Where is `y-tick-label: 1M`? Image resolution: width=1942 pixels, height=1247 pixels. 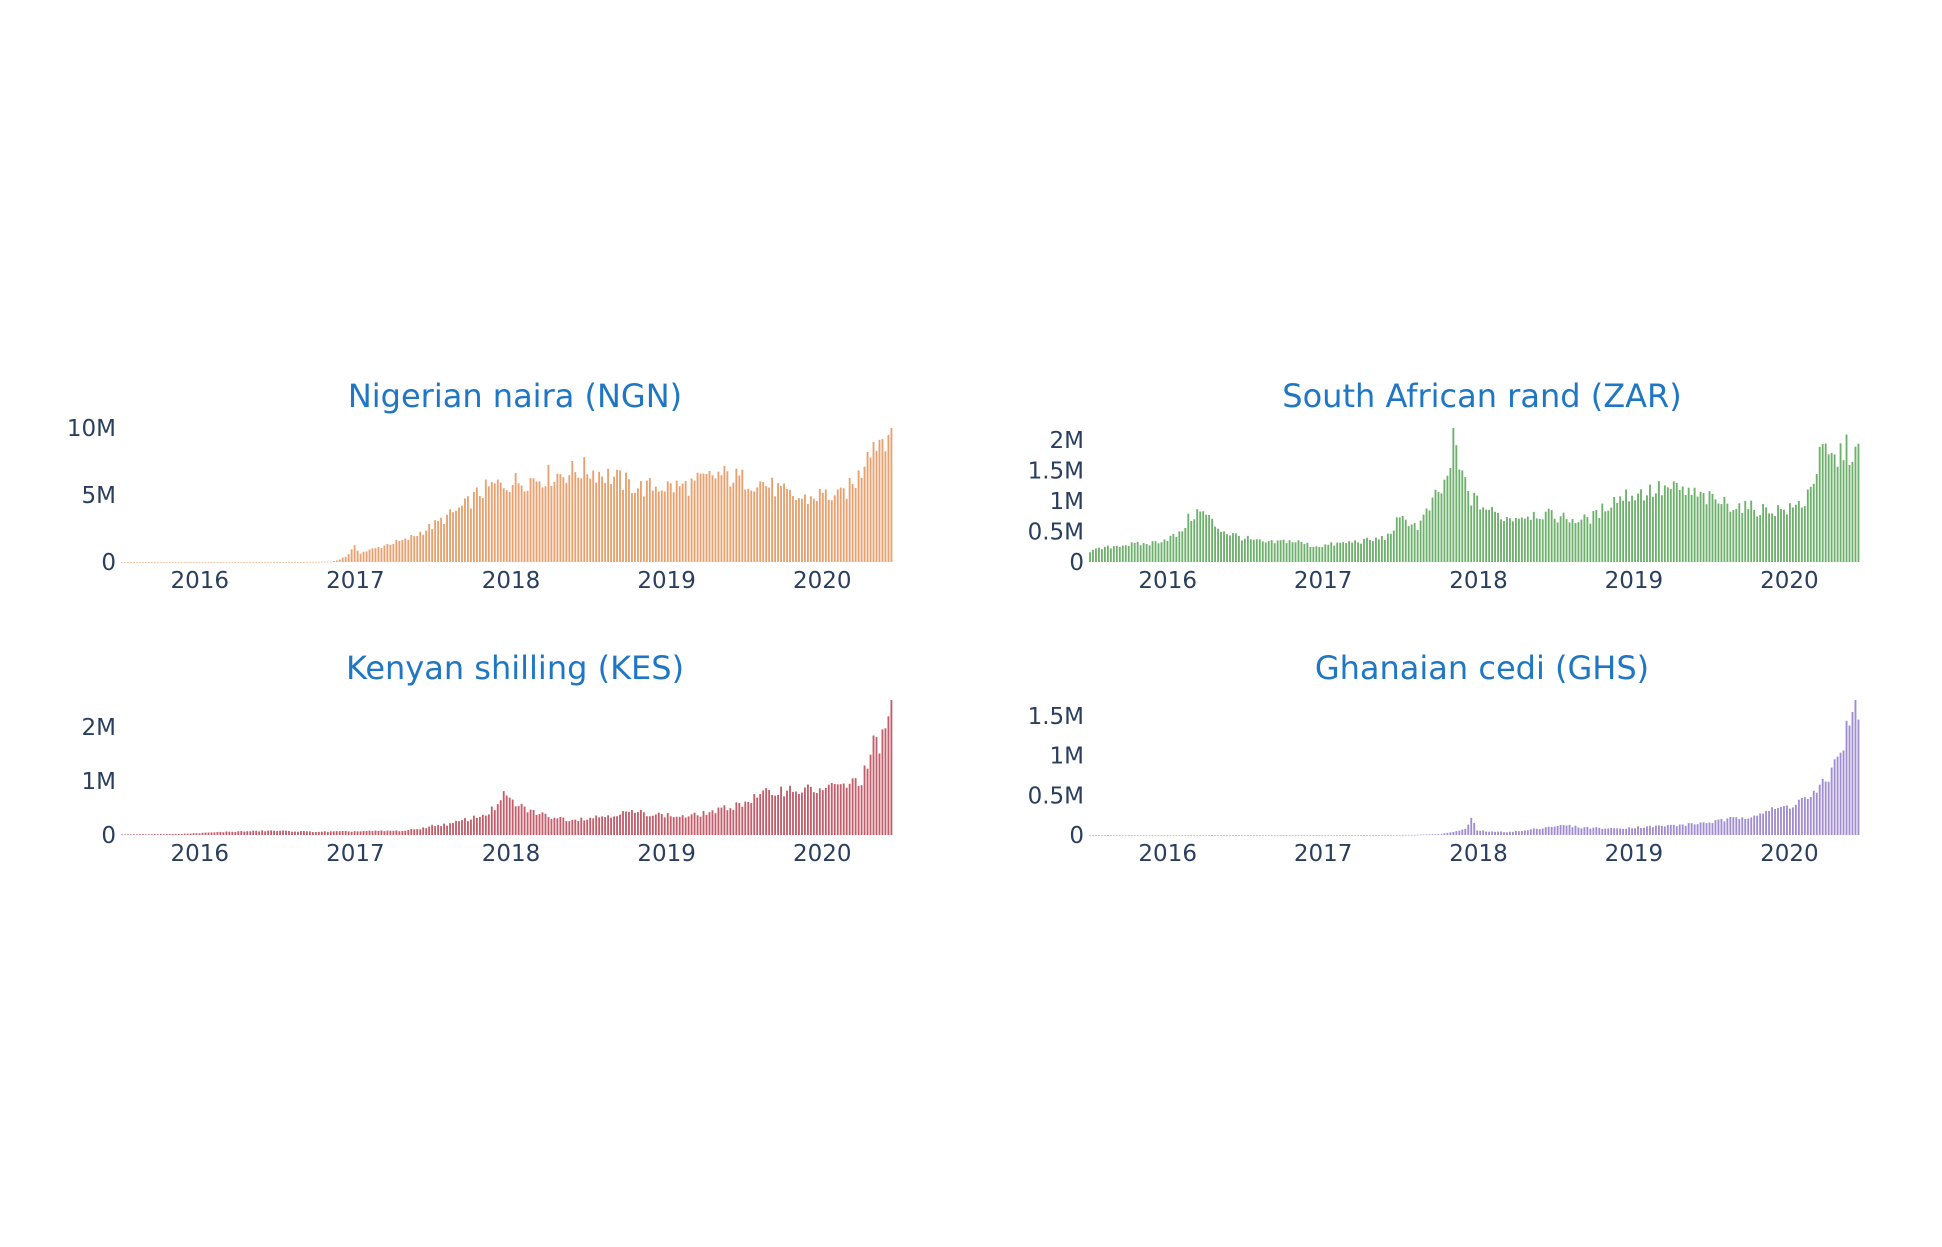 y-tick-label: 1M is located at coordinates (1067, 502).